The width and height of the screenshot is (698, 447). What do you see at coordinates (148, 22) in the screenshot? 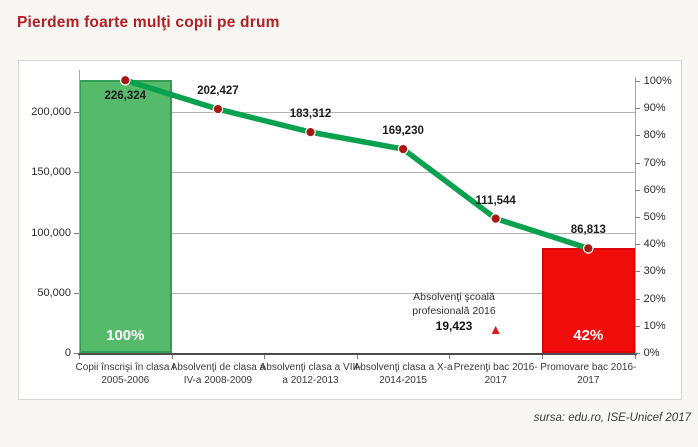
I see `chart-title: Pierdem foarte mulţi copii pe drum` at bounding box center [148, 22].